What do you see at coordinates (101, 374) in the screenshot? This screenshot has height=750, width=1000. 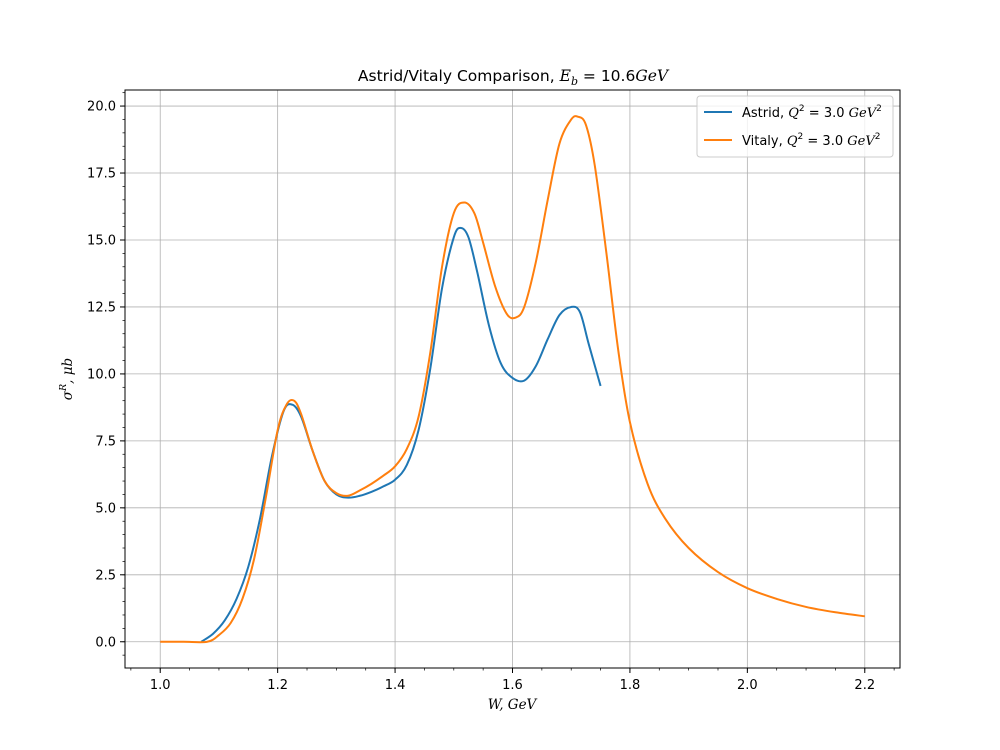 I see `y-tick-label: 10.0` at bounding box center [101, 374].